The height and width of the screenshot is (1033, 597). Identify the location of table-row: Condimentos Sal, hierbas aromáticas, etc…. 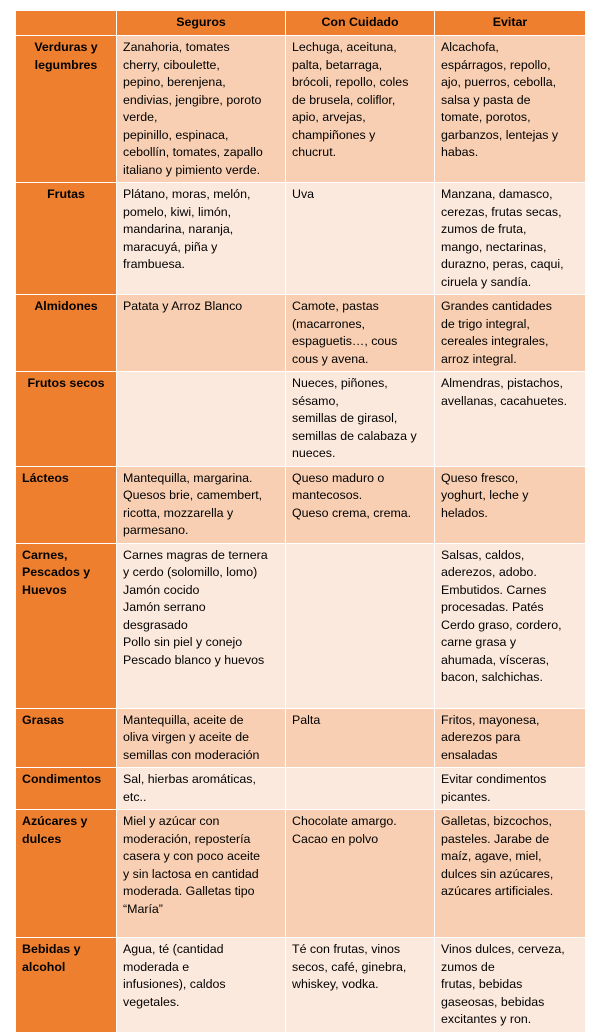
(300, 788).